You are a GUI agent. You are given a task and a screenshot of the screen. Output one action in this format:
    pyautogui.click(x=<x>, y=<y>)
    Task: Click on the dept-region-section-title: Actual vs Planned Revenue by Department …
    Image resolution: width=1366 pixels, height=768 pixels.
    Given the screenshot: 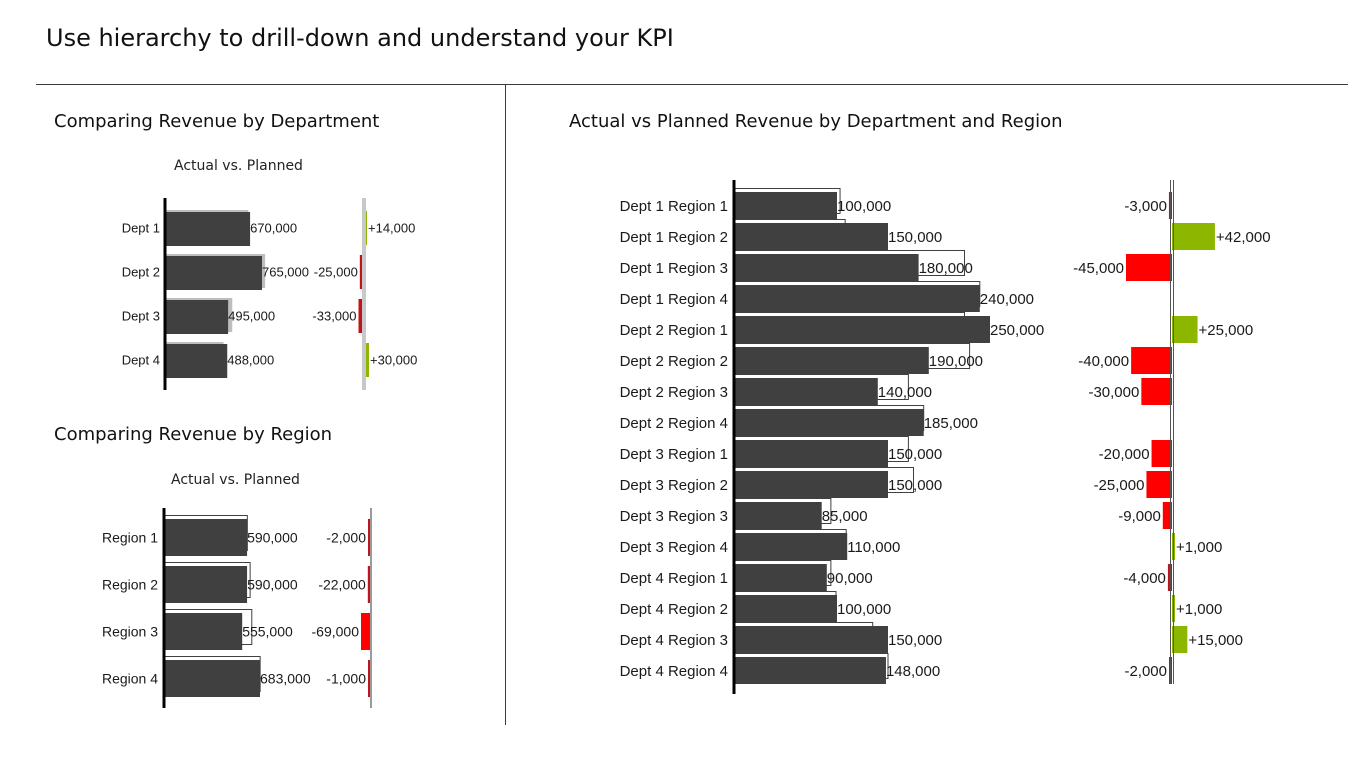 What is the action you would take?
    pyautogui.click(x=816, y=121)
    